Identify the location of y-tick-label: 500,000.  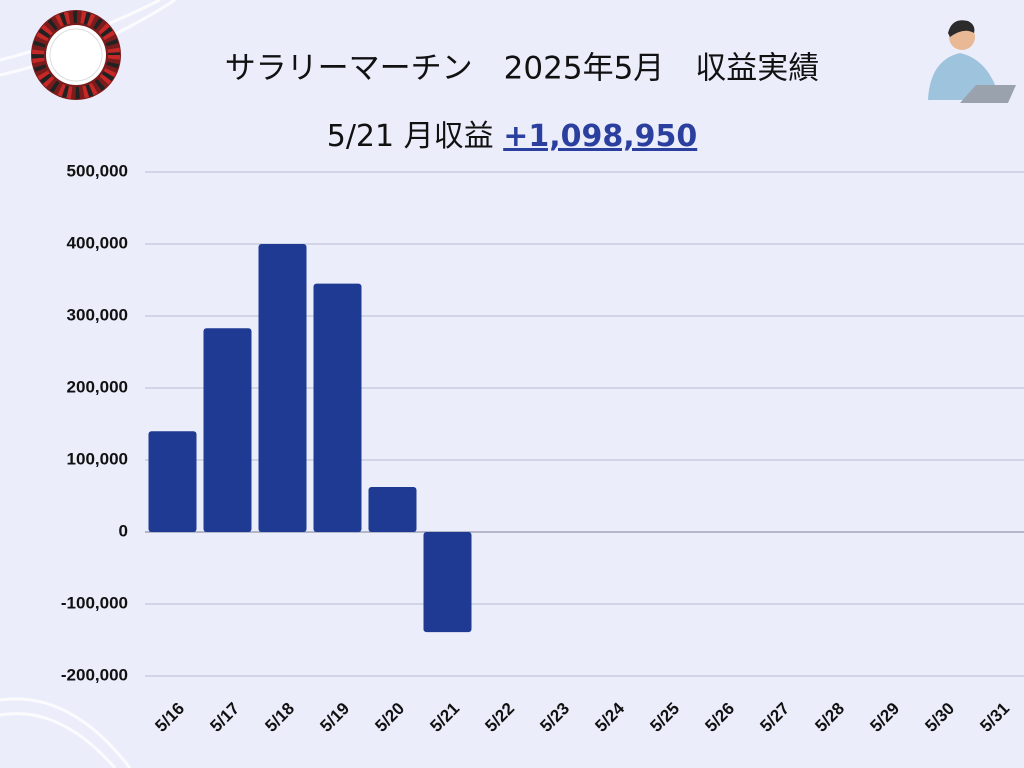
(97, 170).